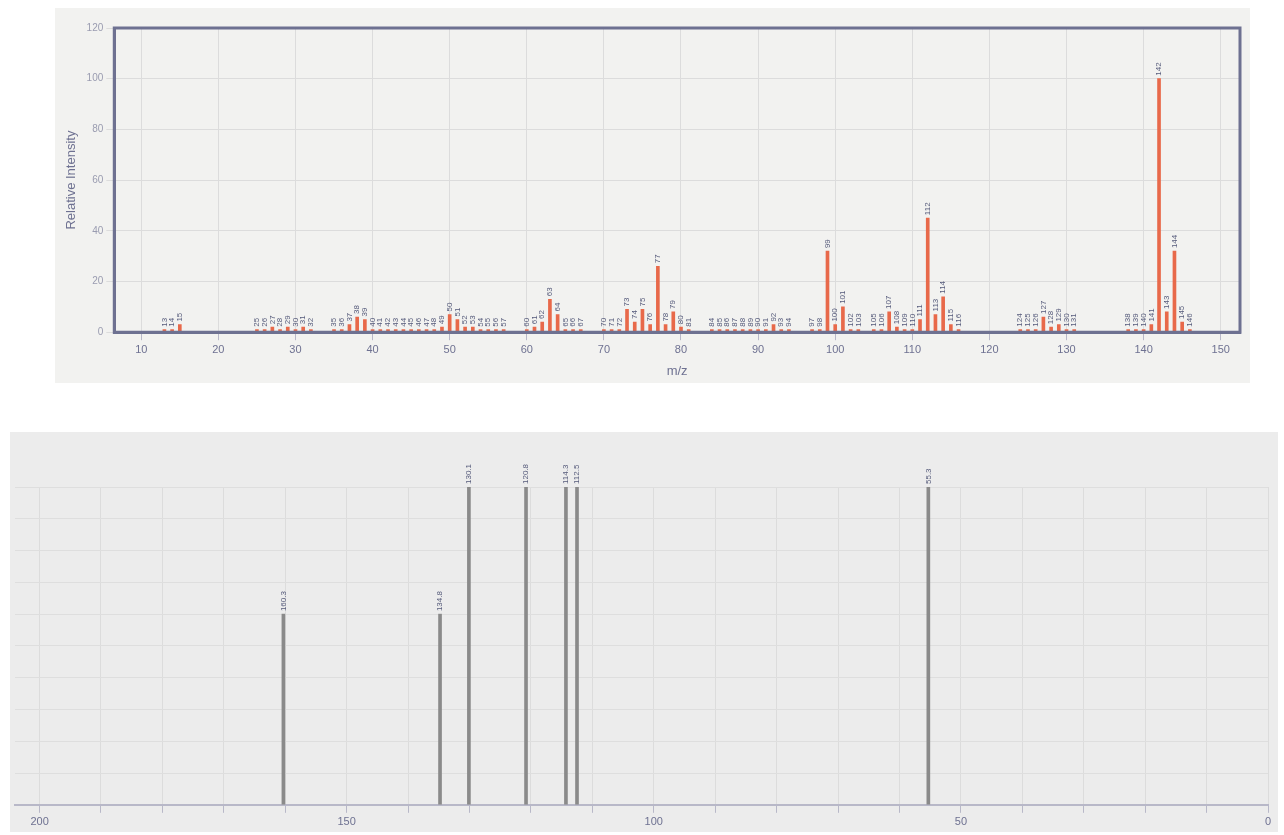 The image size is (1284, 835). What do you see at coordinates (681, 348) in the screenshot?
I see `x-tick-label: 80` at bounding box center [681, 348].